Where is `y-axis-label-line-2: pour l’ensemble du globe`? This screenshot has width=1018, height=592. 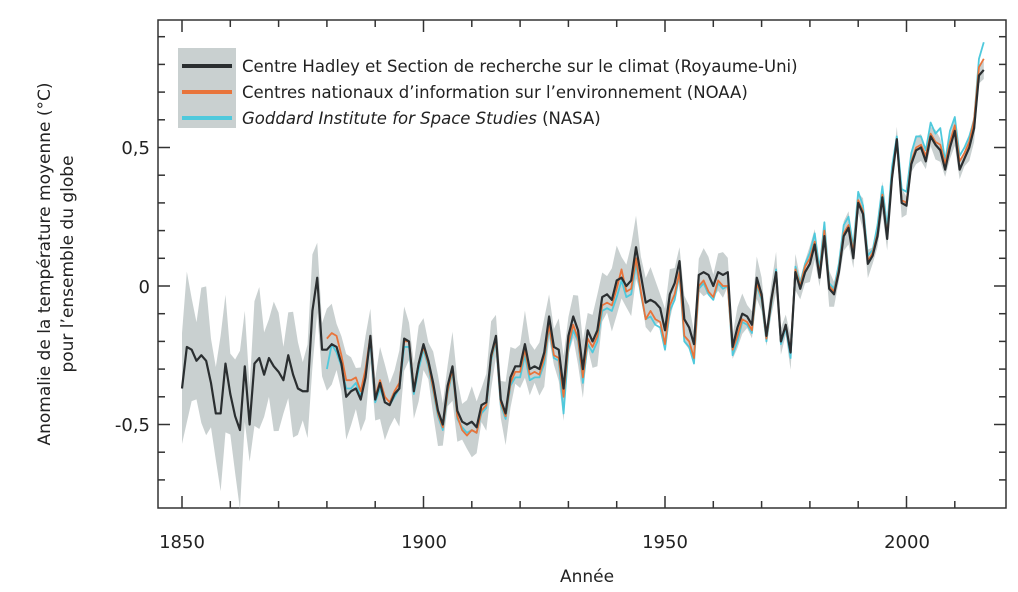 y-axis-label-line-2: pour l’ensemble du globe is located at coordinates (68, 263).